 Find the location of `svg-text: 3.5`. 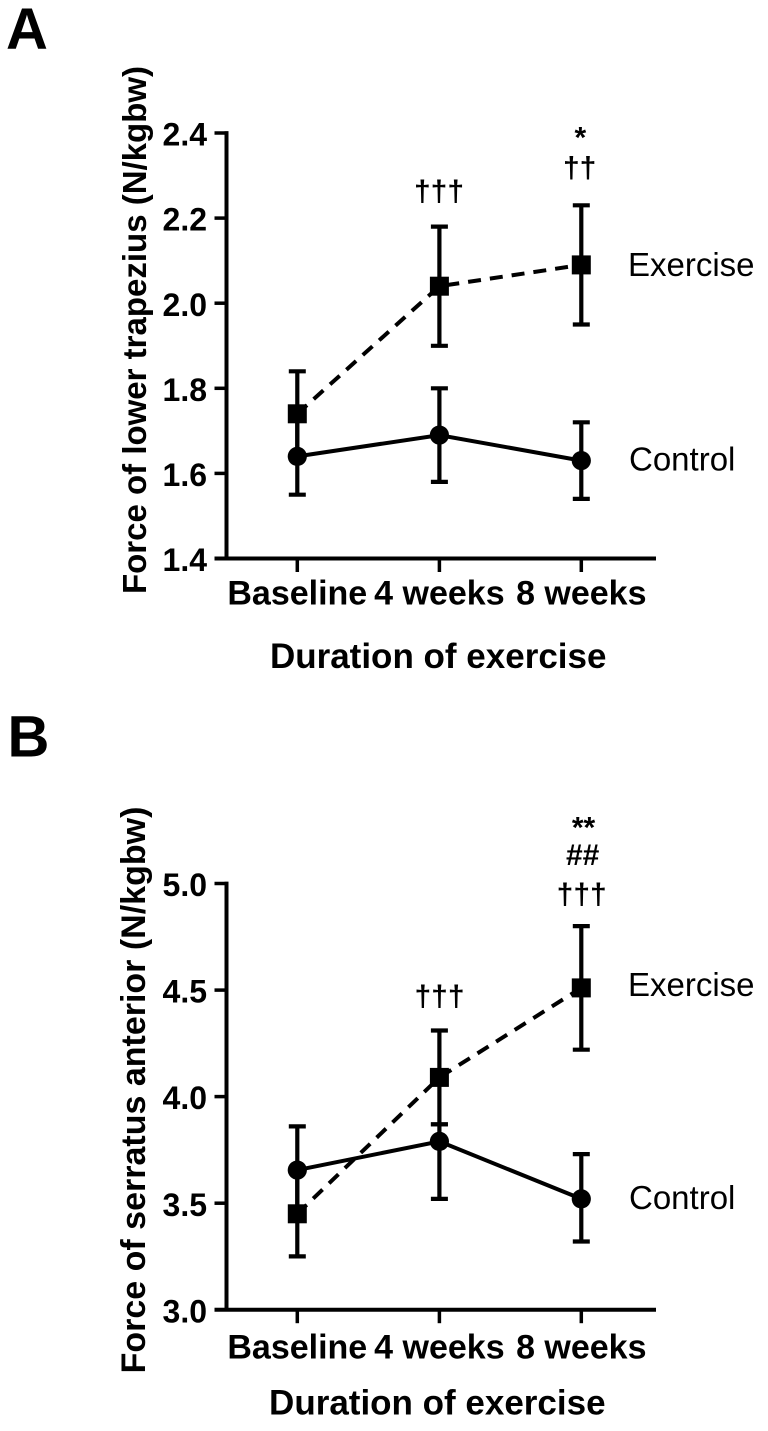

svg-text: 3.5 is located at coordinates (185, 1205).